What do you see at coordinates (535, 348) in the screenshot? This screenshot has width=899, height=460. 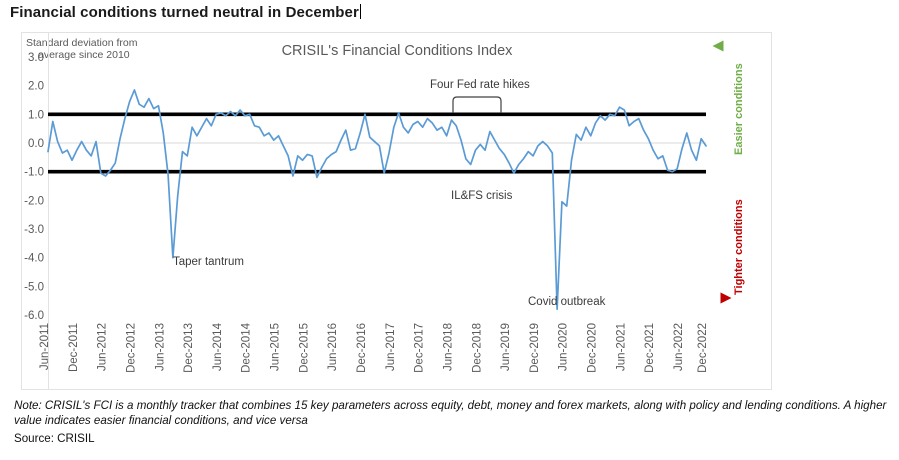 I see `x-tick-label: Dec-2019` at bounding box center [535, 348].